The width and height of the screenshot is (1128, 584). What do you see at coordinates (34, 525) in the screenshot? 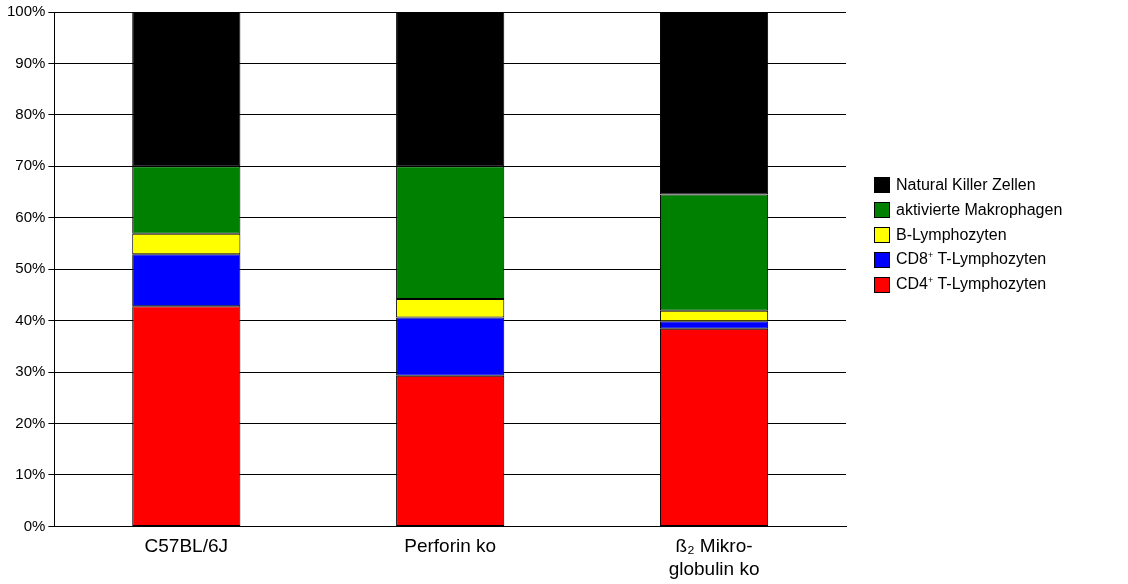
I see `y-tick-label: 0%` at bounding box center [34, 525].